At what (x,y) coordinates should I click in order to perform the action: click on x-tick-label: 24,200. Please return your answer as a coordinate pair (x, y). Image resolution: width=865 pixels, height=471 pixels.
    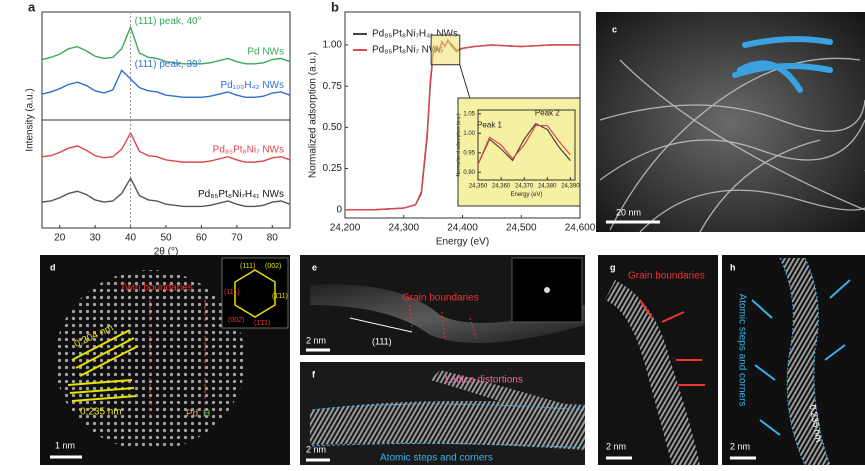
    Looking at the image, I should click on (345, 228).